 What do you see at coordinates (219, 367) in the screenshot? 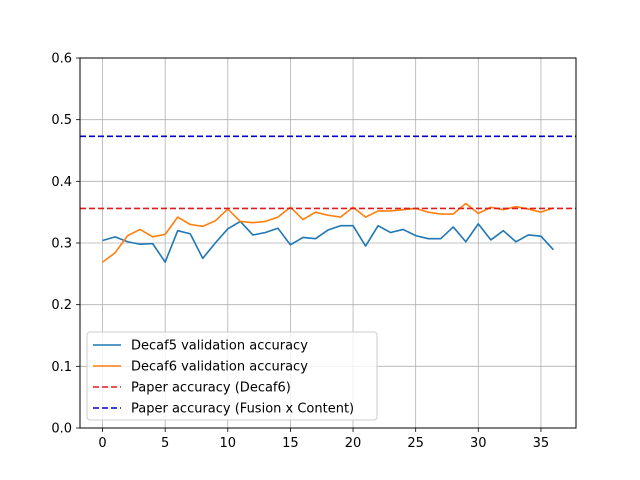
I see `legend-label: Decaf6 validation accuracy` at bounding box center [219, 367].